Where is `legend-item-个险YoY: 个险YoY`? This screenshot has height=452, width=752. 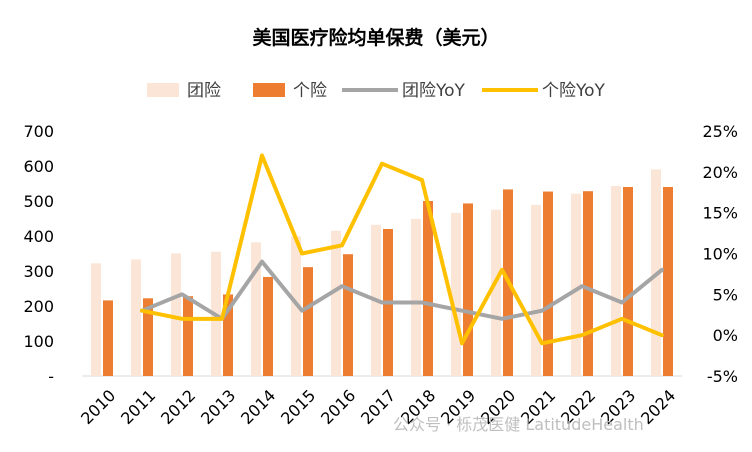
legend-item-个险YoY: 个险YoY is located at coordinates (544, 91).